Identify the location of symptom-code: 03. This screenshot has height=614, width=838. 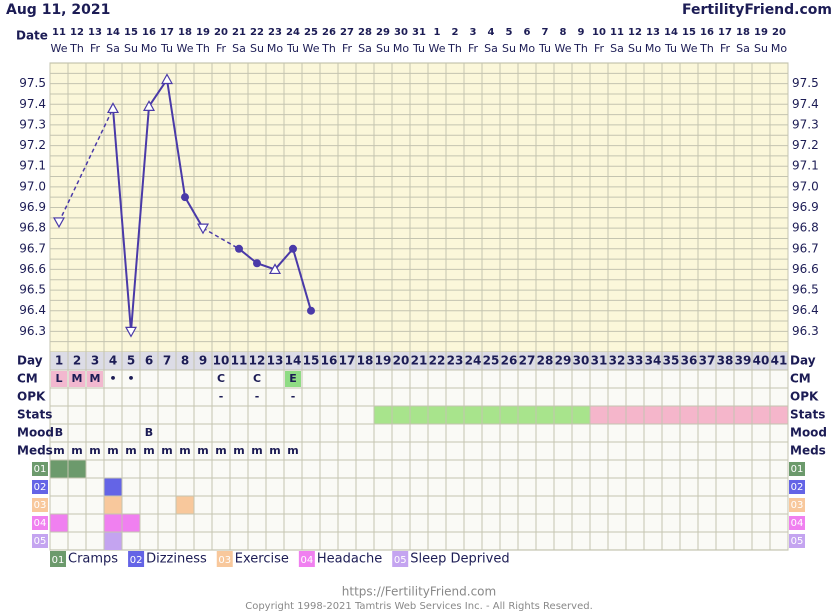
(40, 505).